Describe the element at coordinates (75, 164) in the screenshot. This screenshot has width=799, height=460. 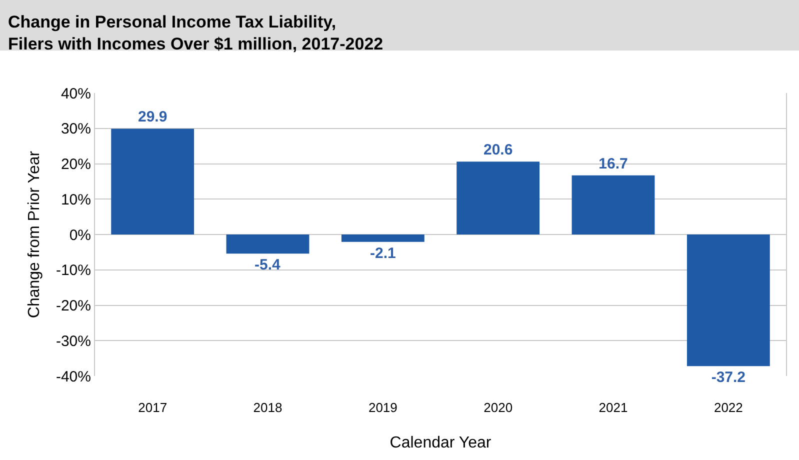
I see `y-tick-label: 20%` at that location.